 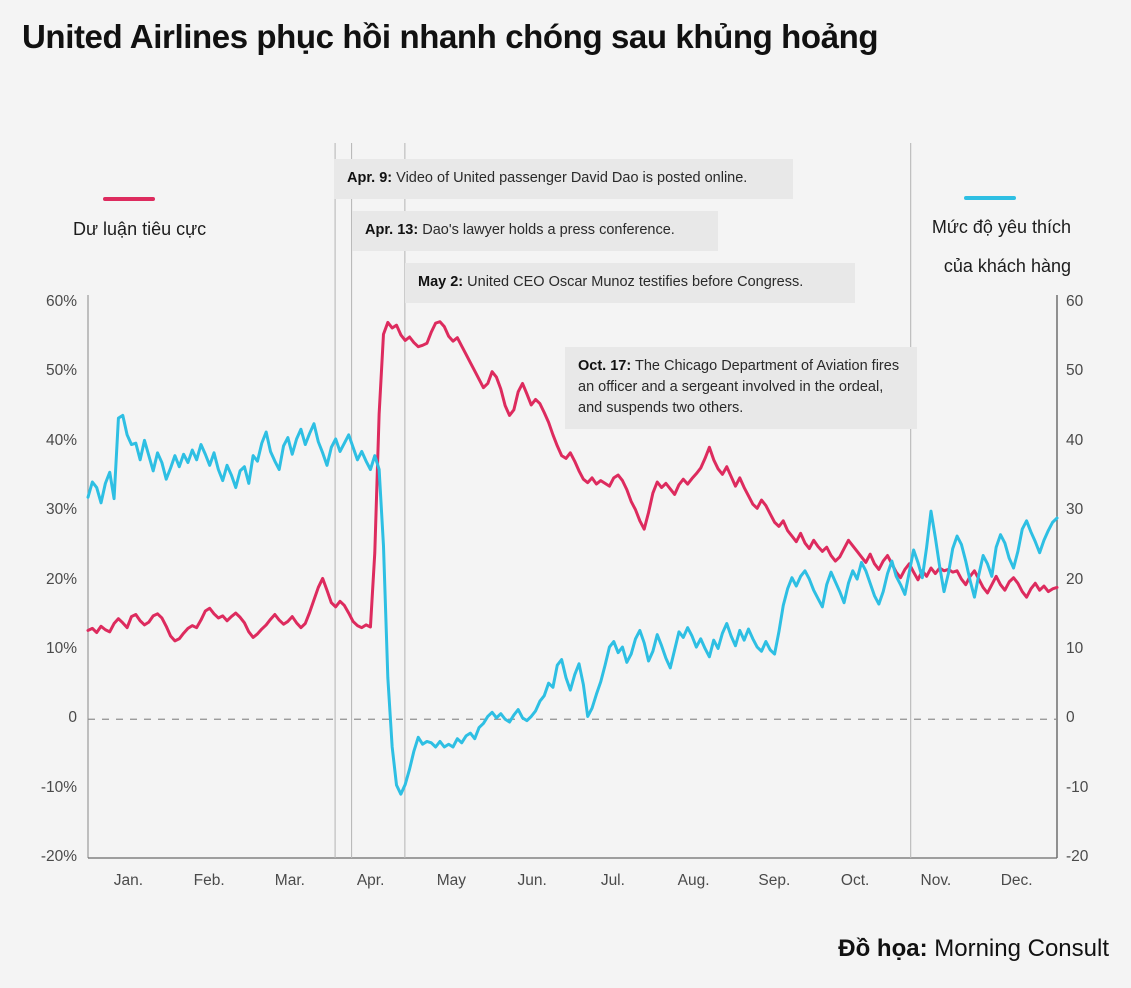 What do you see at coordinates (1001, 227) in the screenshot?
I see `legend-label-favorability-line1: Mức độ yêu thích` at bounding box center [1001, 227].